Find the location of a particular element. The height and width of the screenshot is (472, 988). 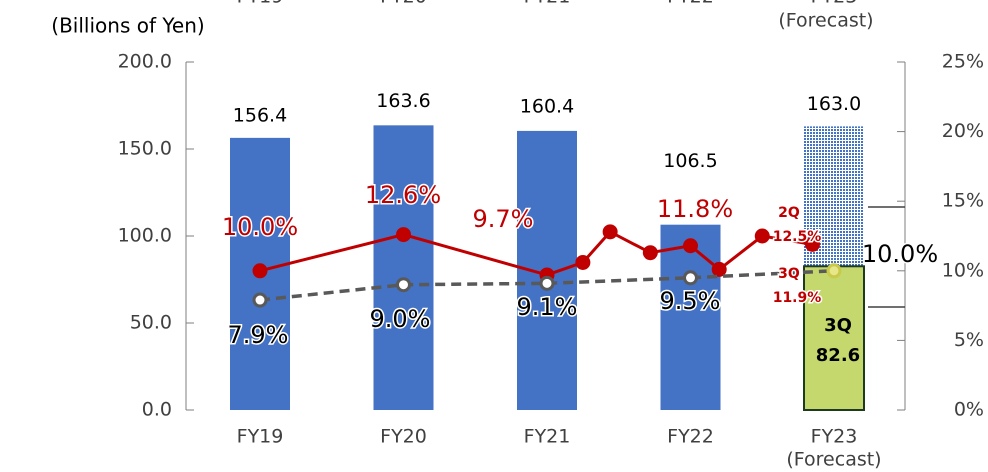

y2-tick-label: 20% is located at coordinates (963, 131).